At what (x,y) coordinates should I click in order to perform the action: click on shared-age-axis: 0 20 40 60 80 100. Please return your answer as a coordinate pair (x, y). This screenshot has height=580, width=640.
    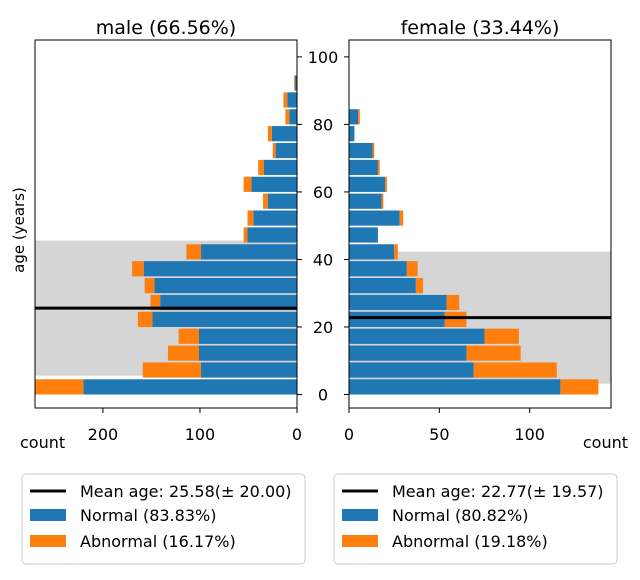
    Looking at the image, I should click on (323, 226).